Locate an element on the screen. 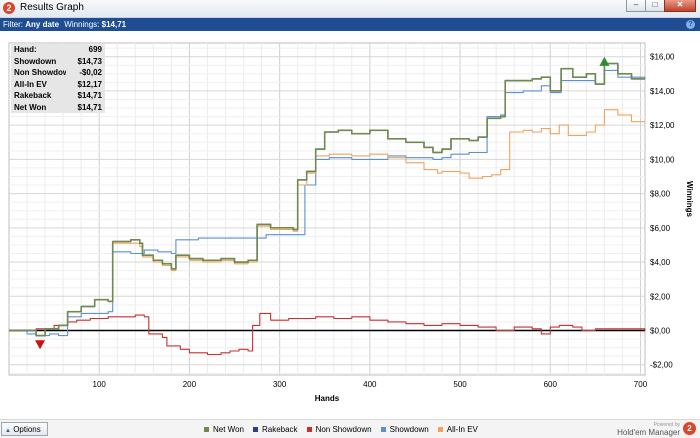 The width and height of the screenshot is (700, 438). x-tick-label: 300 is located at coordinates (280, 384).